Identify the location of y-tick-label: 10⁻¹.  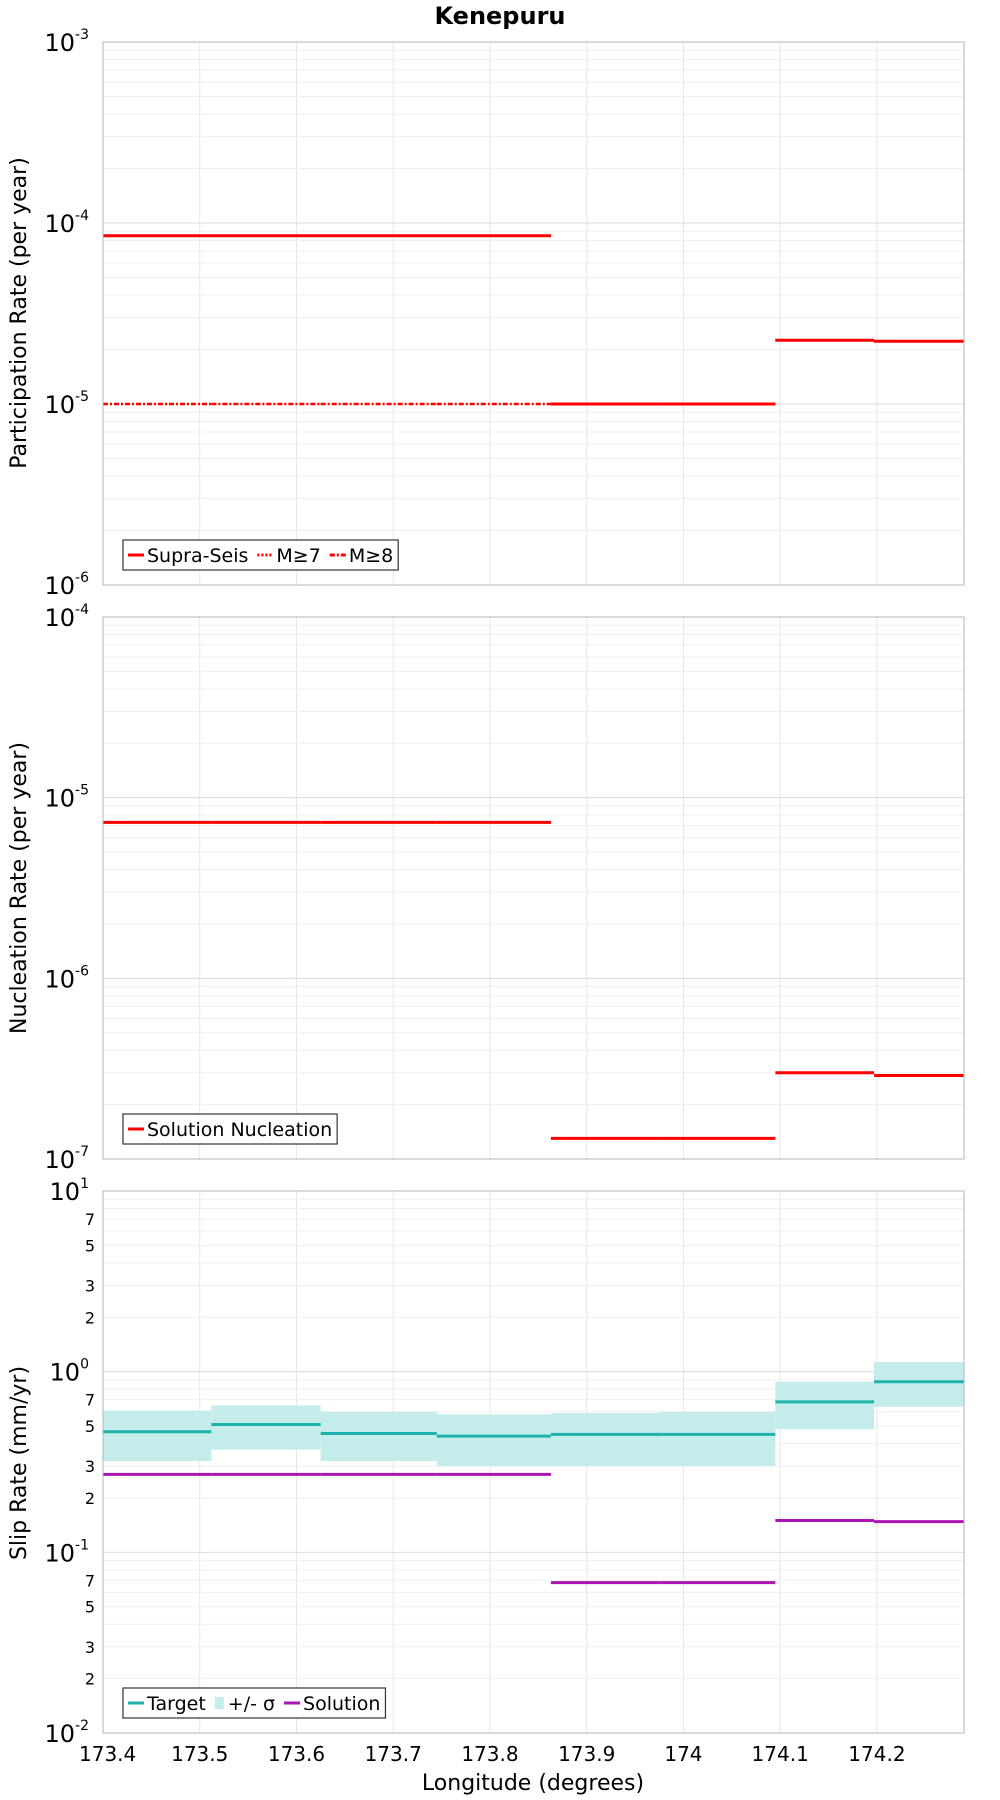
(66, 1552).